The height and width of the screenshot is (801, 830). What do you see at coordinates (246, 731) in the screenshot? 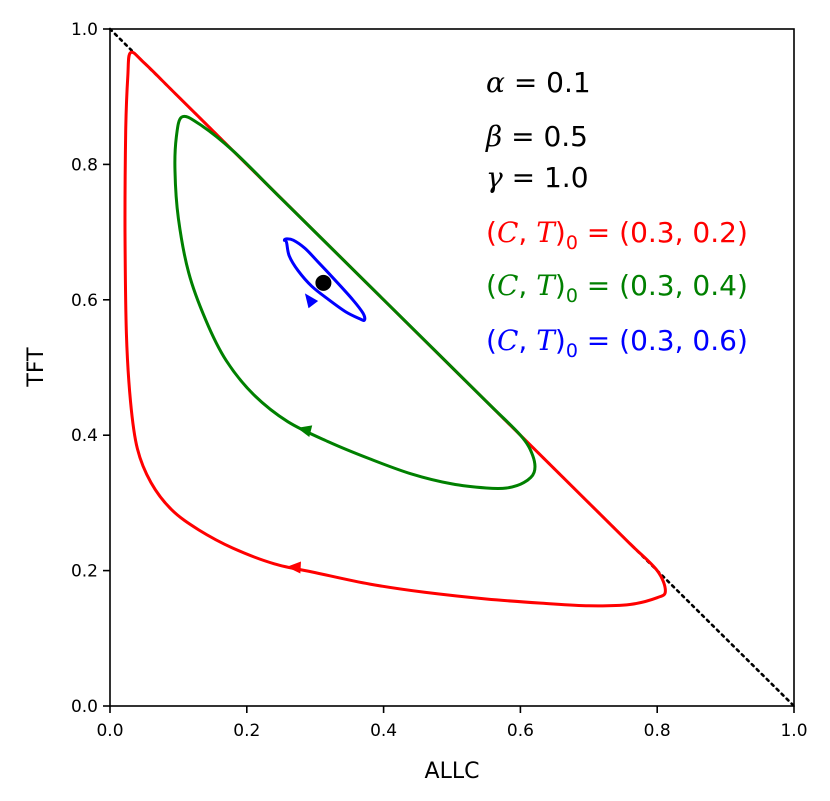
I see `x-tick-label: 0.2` at bounding box center [246, 731].